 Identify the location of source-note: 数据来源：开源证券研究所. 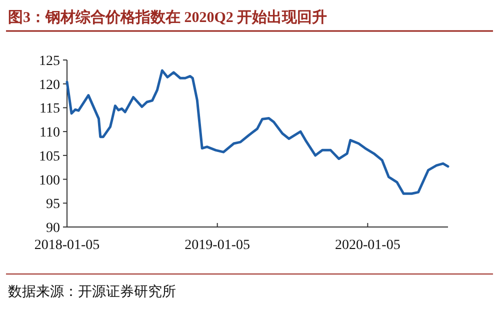
(92, 292).